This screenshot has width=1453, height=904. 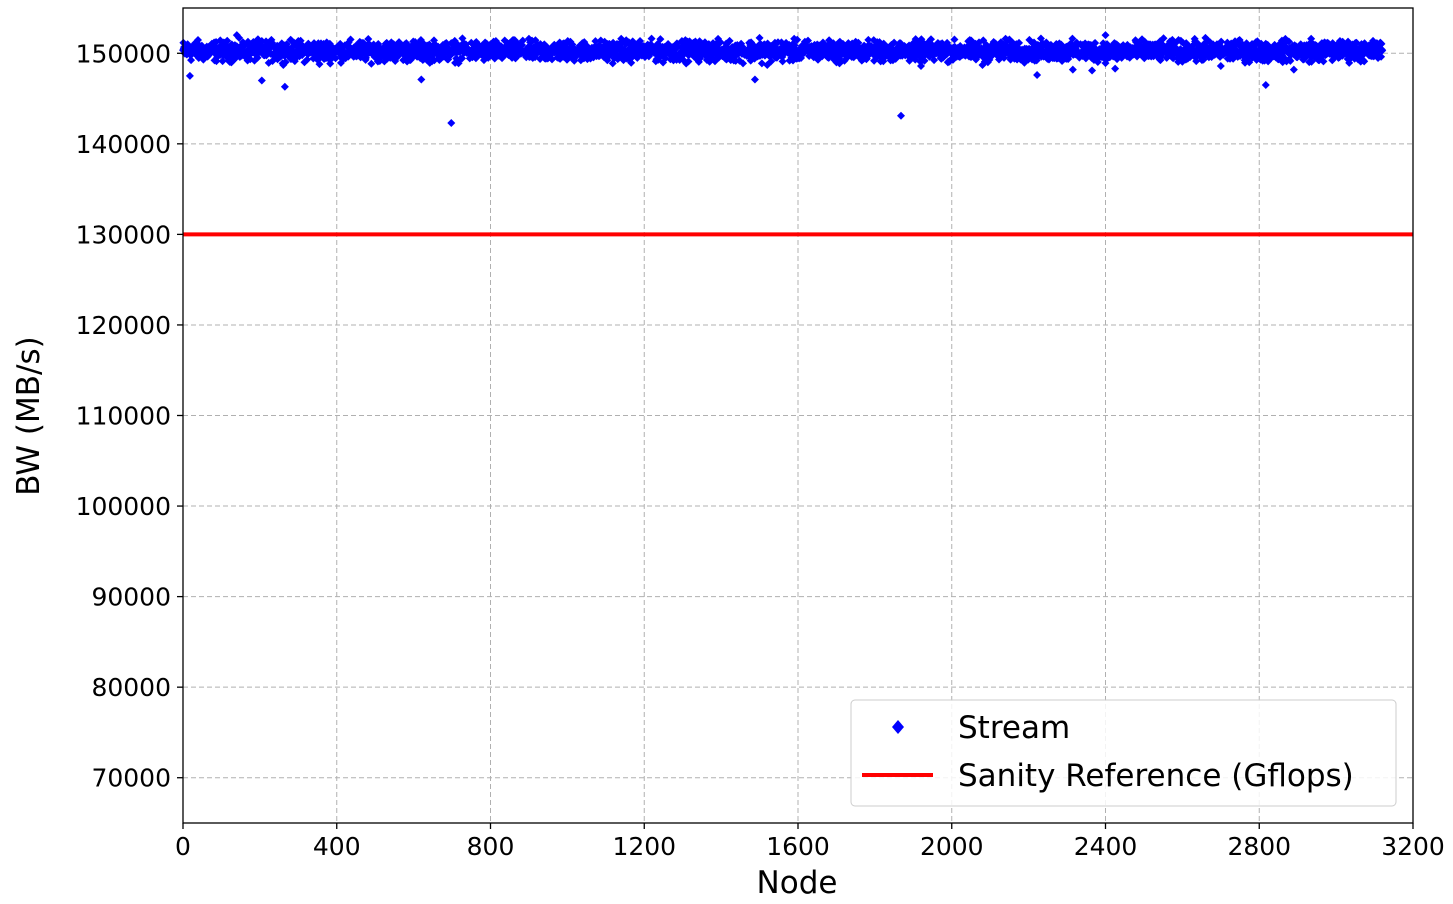 What do you see at coordinates (337, 846) in the screenshot?
I see `x-tick-label: 400` at bounding box center [337, 846].